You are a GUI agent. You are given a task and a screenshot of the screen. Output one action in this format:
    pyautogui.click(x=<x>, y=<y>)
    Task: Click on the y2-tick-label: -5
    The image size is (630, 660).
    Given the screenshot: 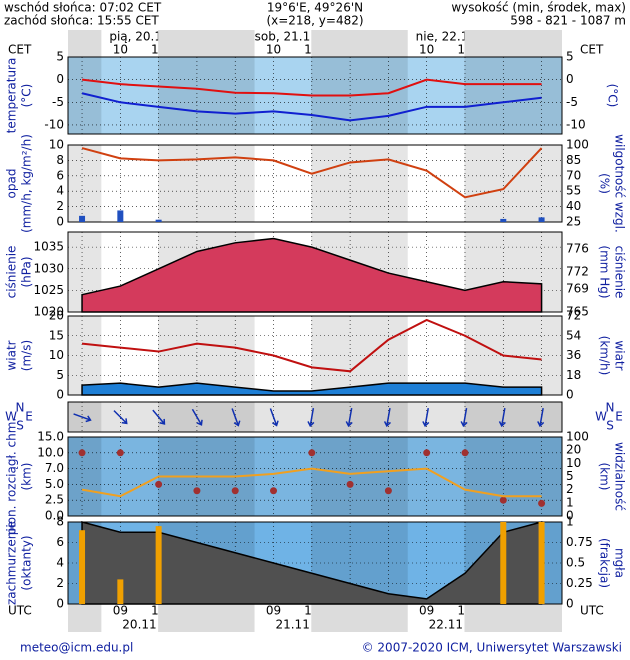 What is the action you would take?
    pyautogui.click(x=572, y=102)
    